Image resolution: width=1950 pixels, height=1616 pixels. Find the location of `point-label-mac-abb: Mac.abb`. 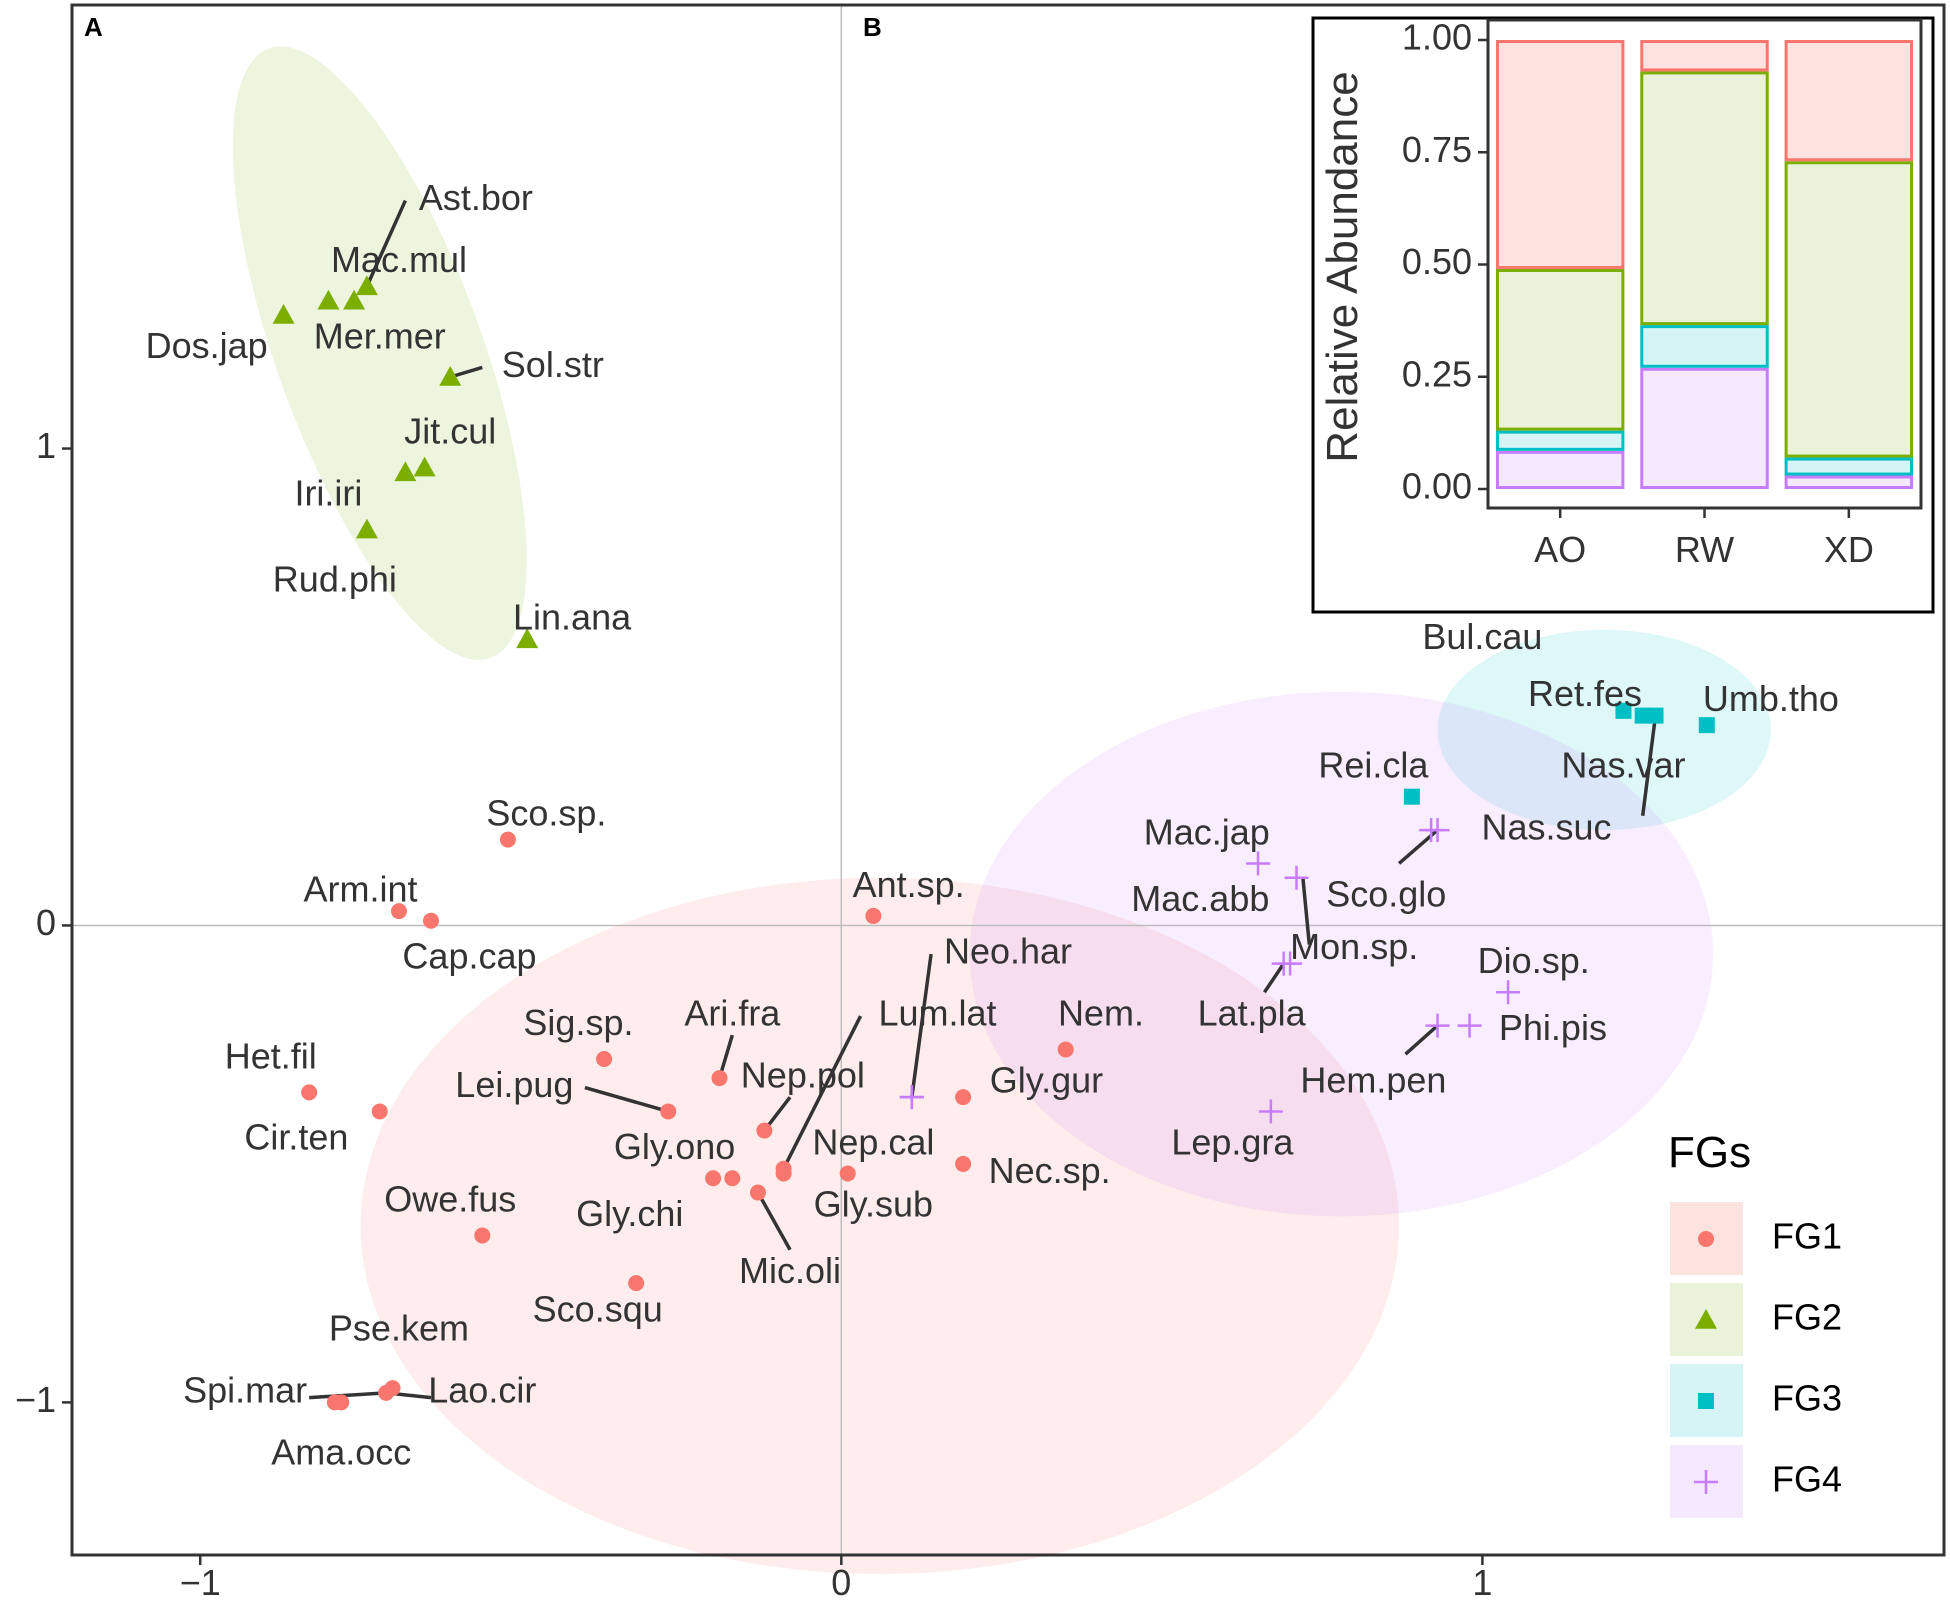

point-label-mac-abb: Mac.abb is located at coordinates (1200, 898).